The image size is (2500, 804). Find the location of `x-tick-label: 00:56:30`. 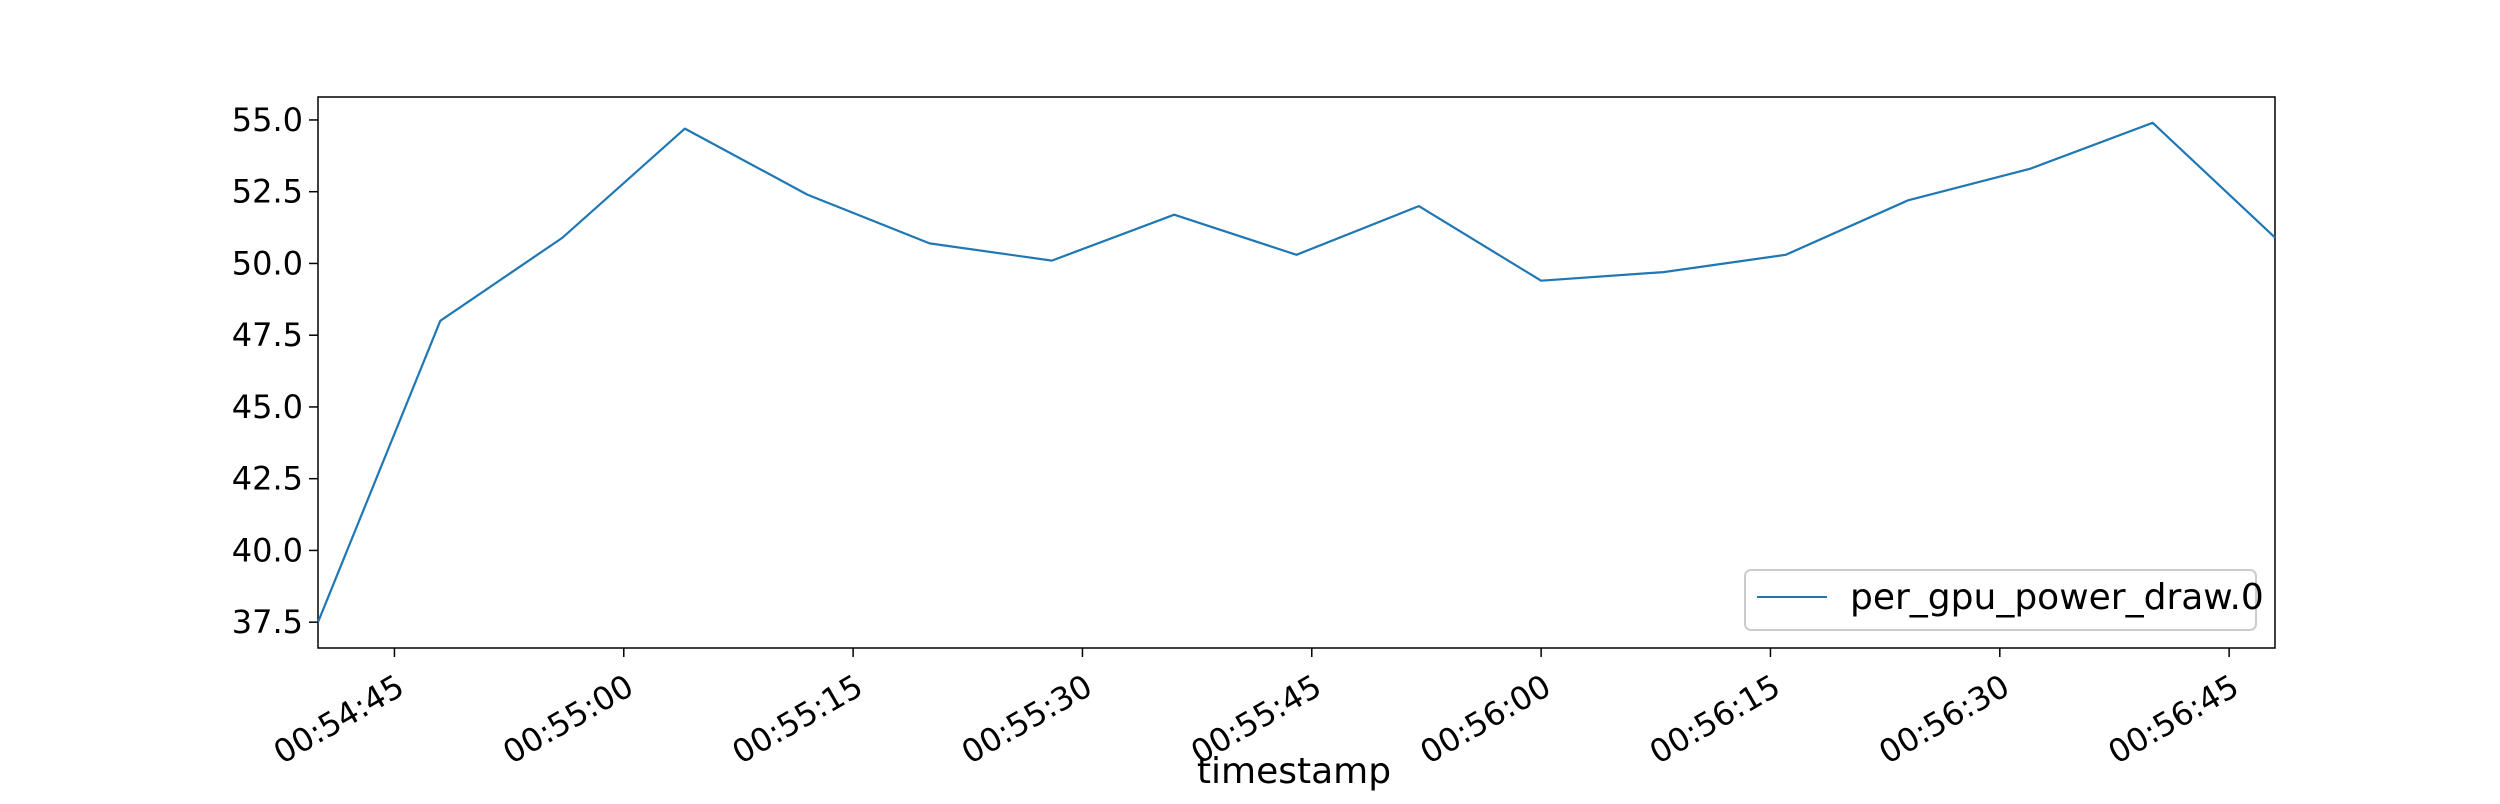

x-tick-label: 00:56:30 is located at coordinates (1943, 719).